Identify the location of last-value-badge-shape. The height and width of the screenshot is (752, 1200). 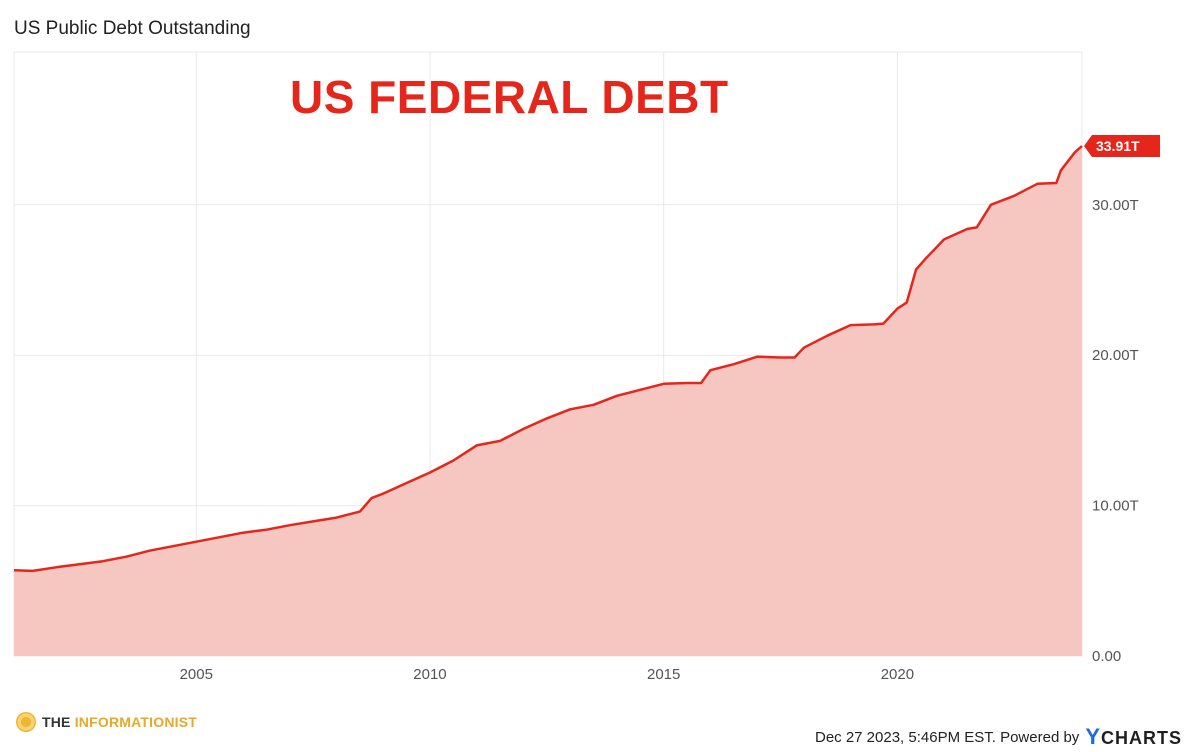
(1122, 146).